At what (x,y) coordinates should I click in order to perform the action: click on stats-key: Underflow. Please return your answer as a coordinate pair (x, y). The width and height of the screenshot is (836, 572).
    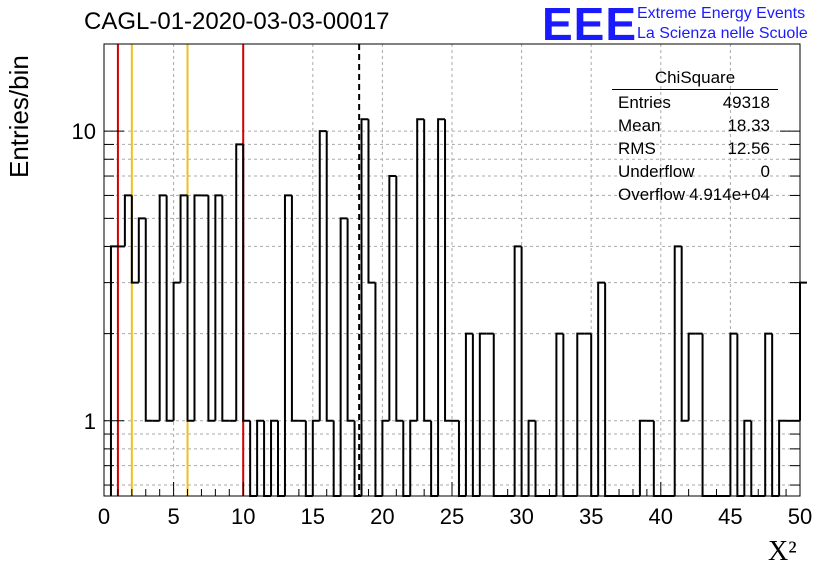
    Looking at the image, I should click on (656, 171).